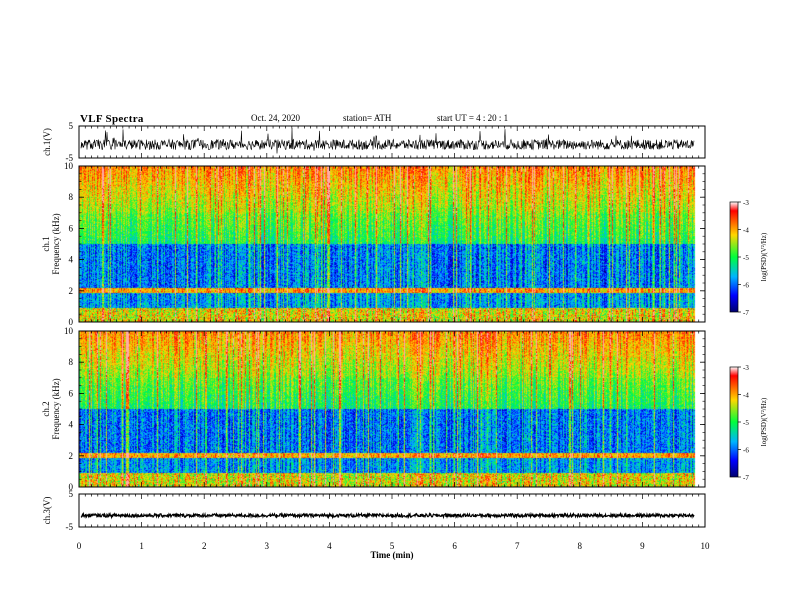 The image size is (792, 612). What do you see at coordinates (56, 408) in the screenshot?
I see `frequency-label-s2: Frequency (kHz)` at bounding box center [56, 408].